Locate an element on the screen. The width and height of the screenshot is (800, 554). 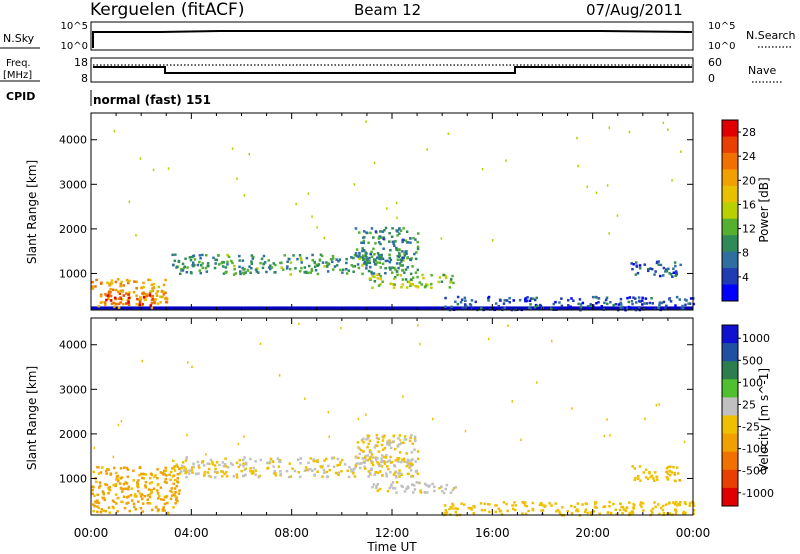
power-colorbar-swatch is located at coordinates (730, 227).